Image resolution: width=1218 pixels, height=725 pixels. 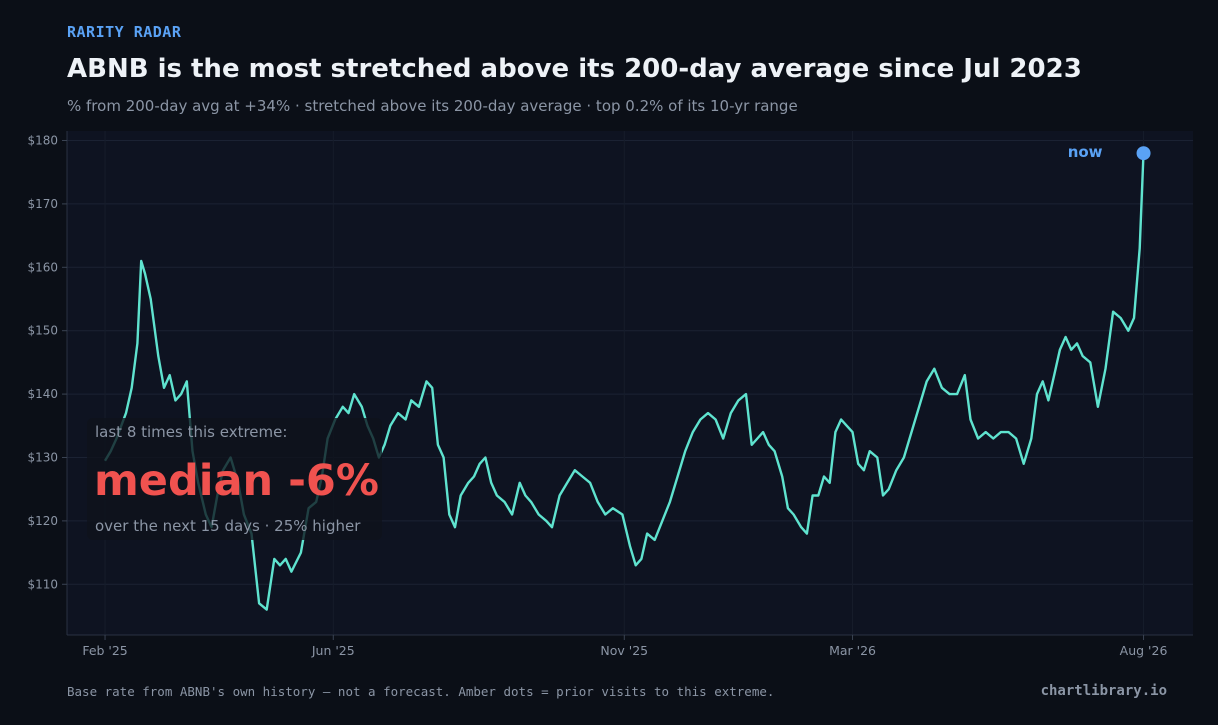 I want to click on y-tick-label: $150, so click(x=42, y=331).